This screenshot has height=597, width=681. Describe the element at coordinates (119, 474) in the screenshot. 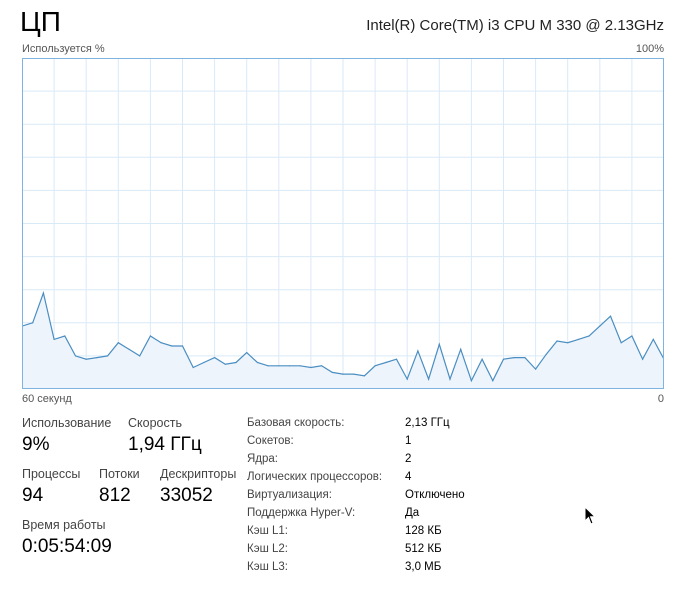

I see `threads-label: Потоки` at that location.